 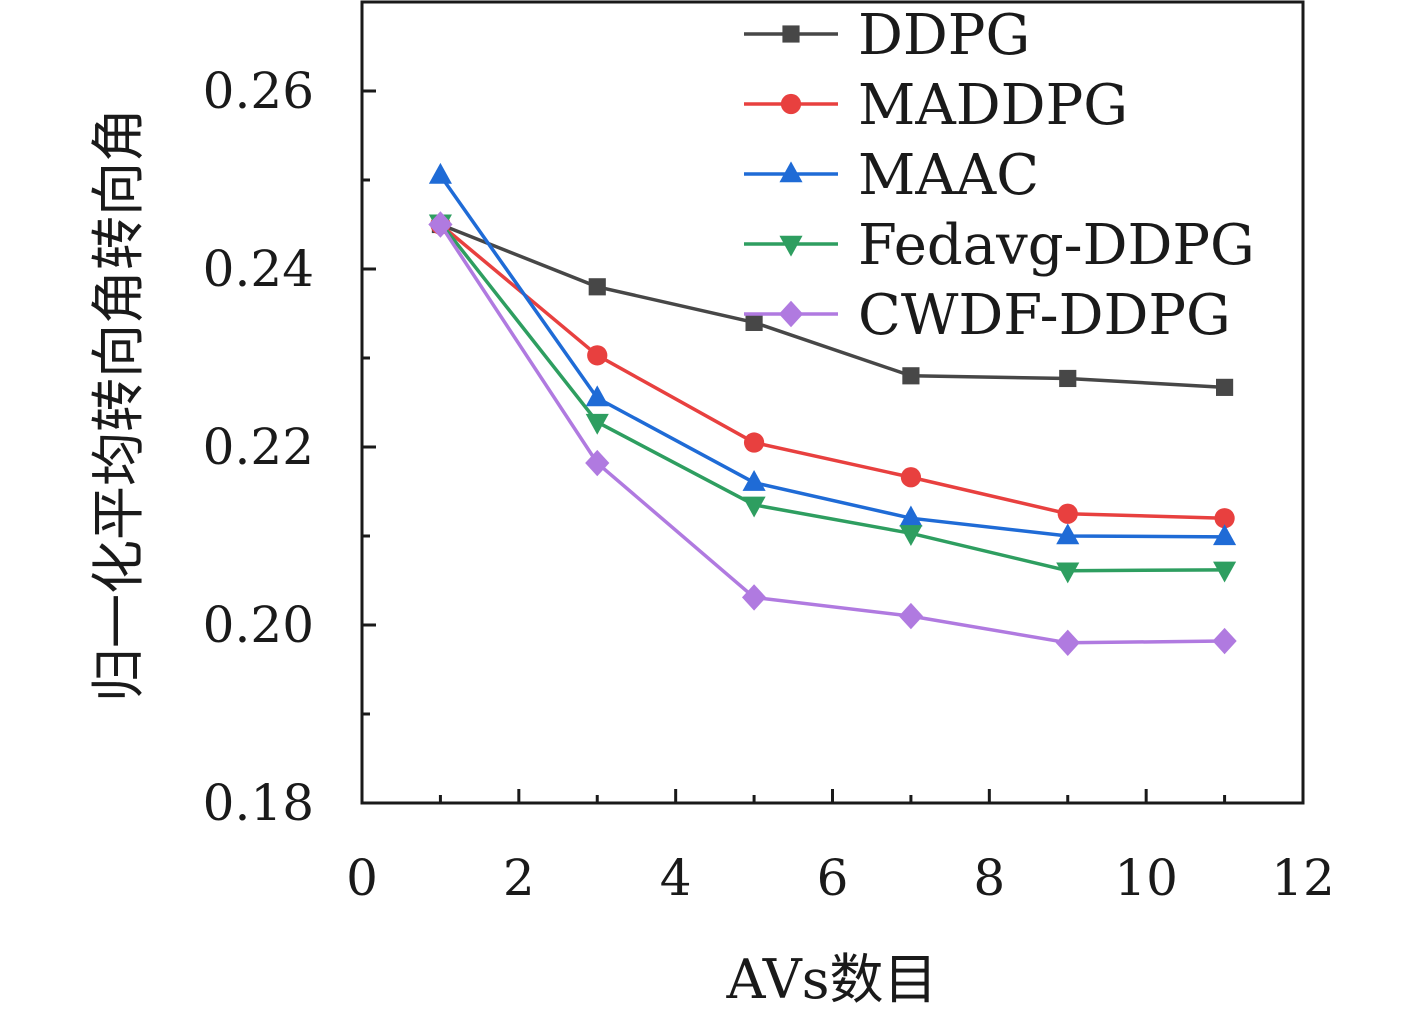 I want to click on legend-label: CWDF-DDPG, so click(x=1044, y=315).